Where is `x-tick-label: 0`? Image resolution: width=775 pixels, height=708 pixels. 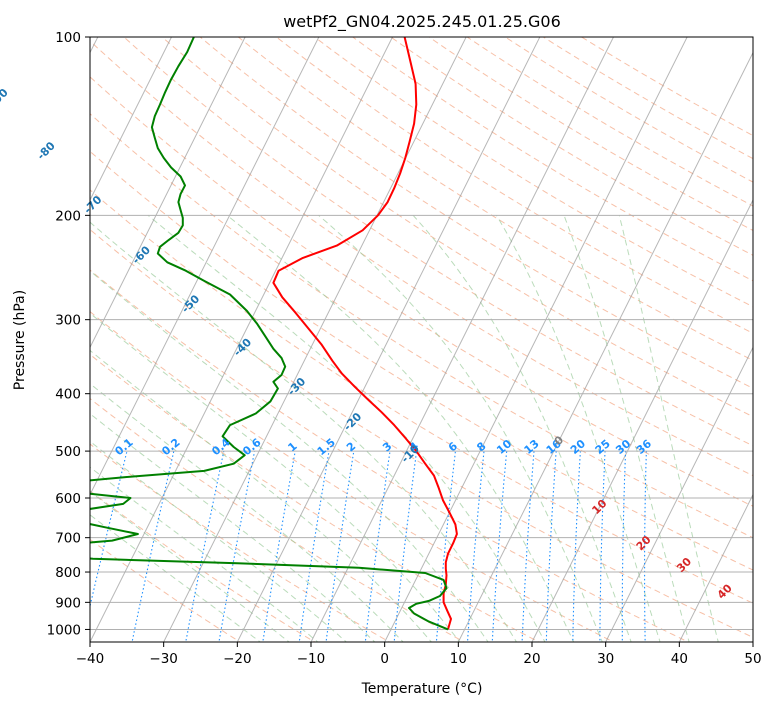 x-tick-label: 0 is located at coordinates (384, 659).